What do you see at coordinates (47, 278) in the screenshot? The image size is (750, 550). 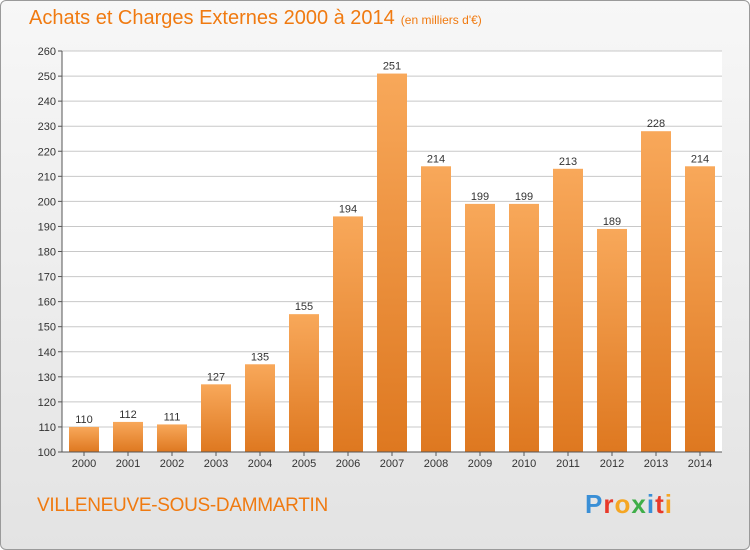 I see `y-tick-label: 170` at bounding box center [47, 278].